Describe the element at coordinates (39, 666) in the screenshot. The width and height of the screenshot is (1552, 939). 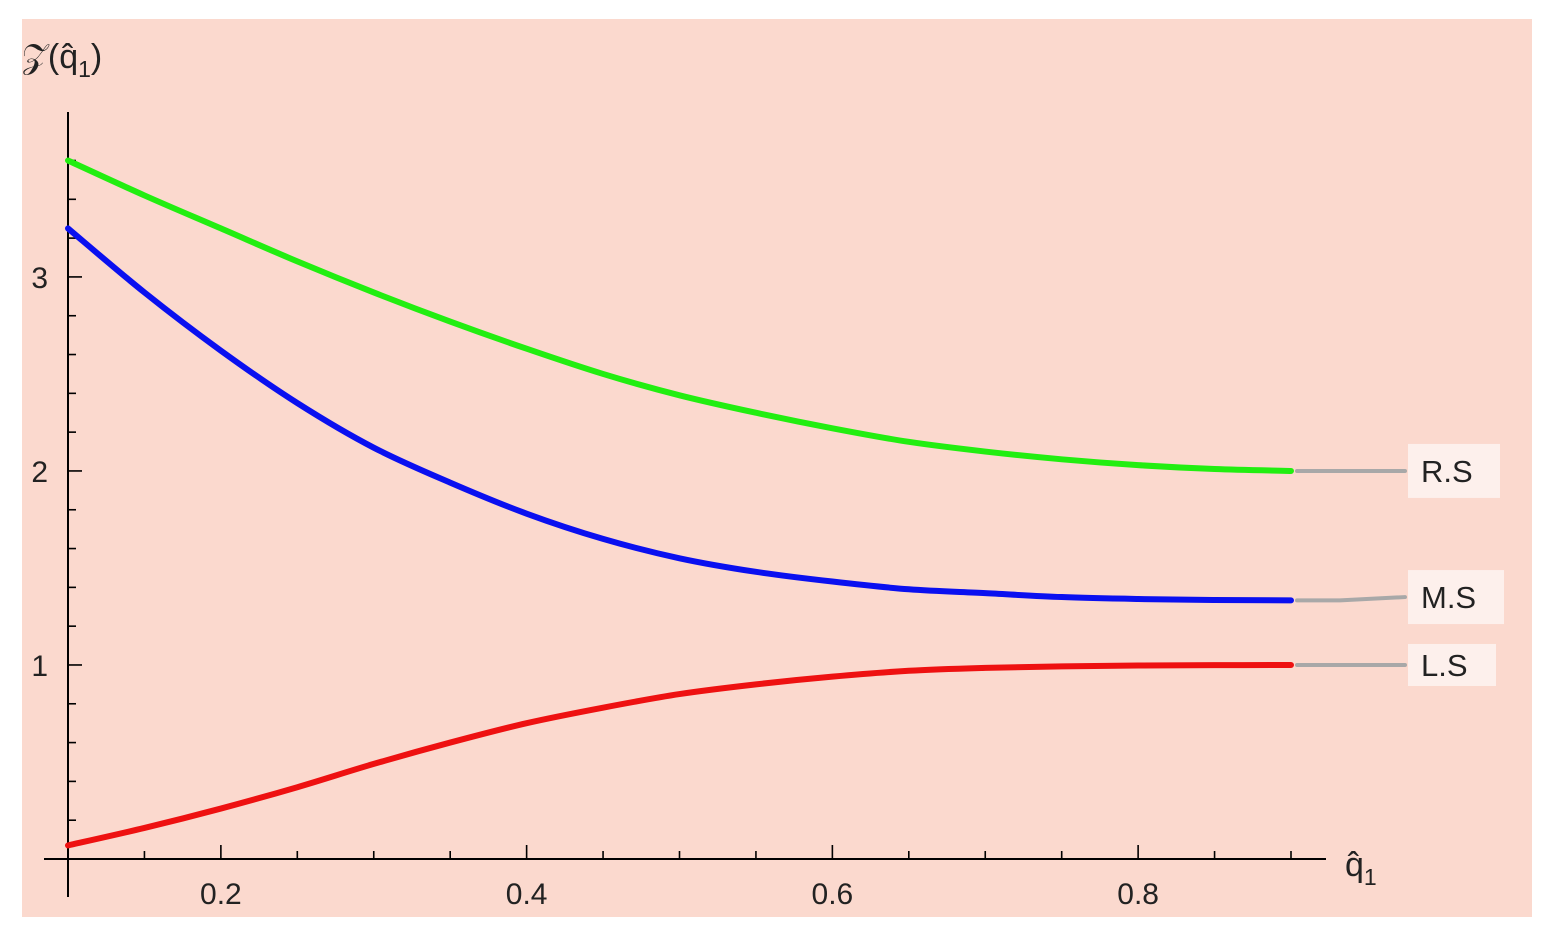
I see `y-tick-label: 1` at that location.